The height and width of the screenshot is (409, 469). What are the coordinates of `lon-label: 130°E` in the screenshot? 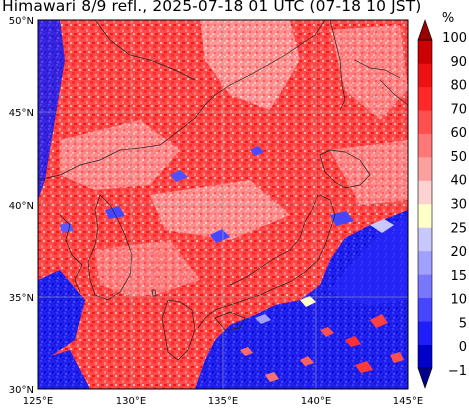 It's located at (131, 401).